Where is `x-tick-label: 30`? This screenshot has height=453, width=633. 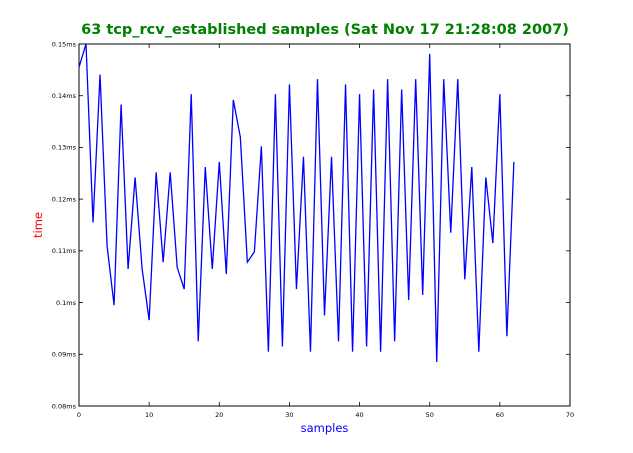
x-tick-label: 30 is located at coordinates (289, 415).